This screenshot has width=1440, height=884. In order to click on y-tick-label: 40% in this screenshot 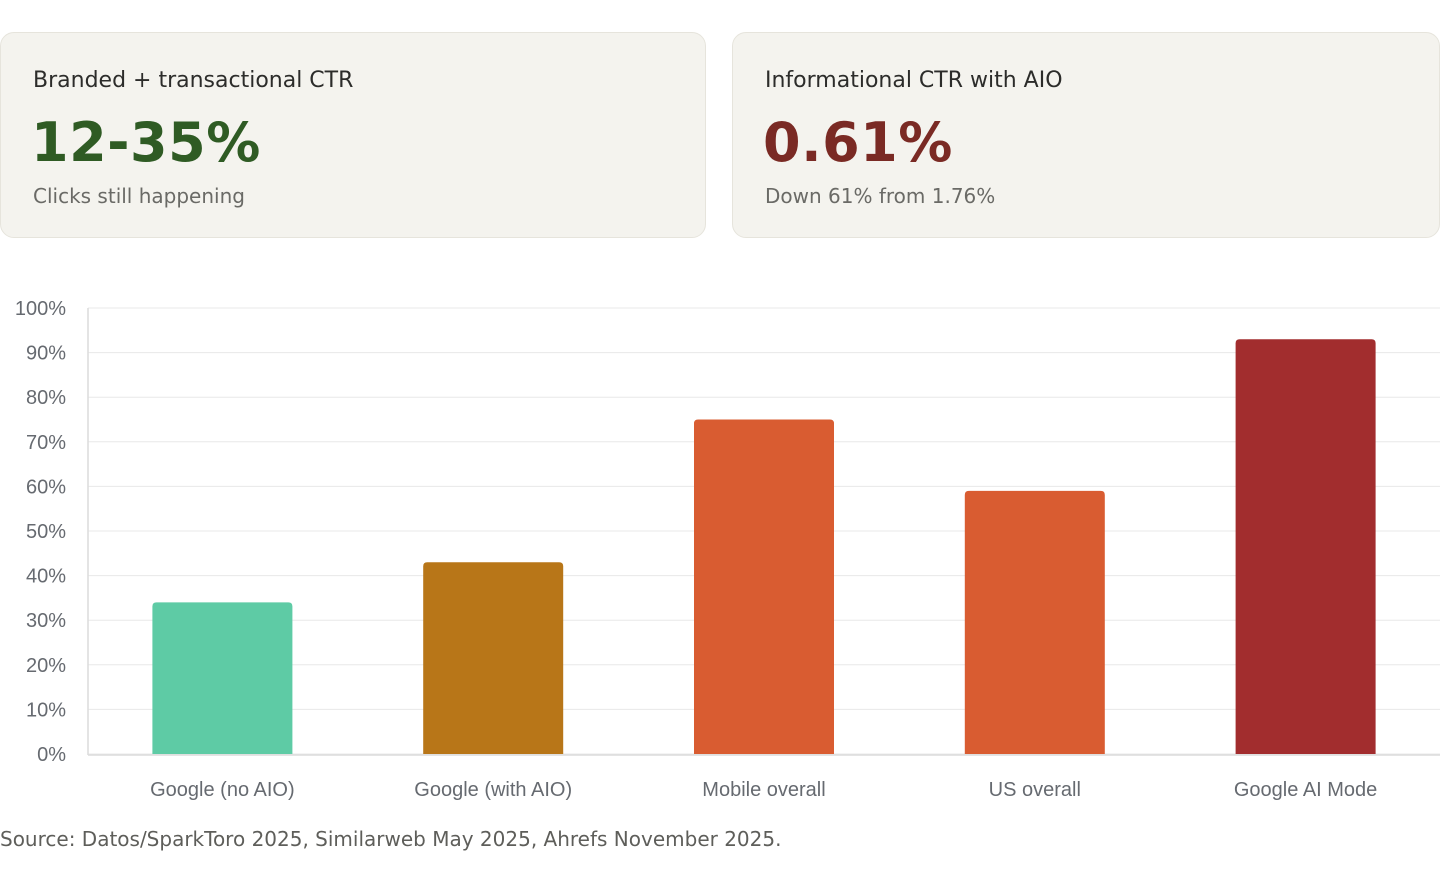, I will do `click(46, 577)`.